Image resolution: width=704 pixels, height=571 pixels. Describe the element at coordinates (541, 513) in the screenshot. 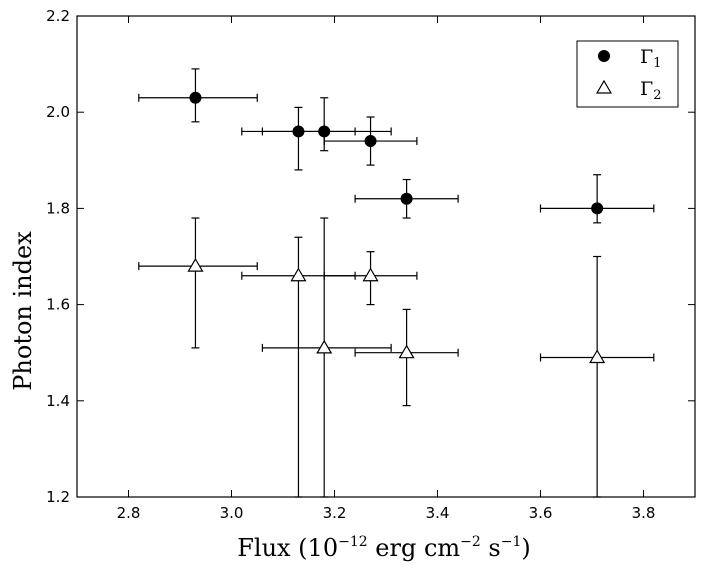

I see `x-tick-label: 3.6` at that location.